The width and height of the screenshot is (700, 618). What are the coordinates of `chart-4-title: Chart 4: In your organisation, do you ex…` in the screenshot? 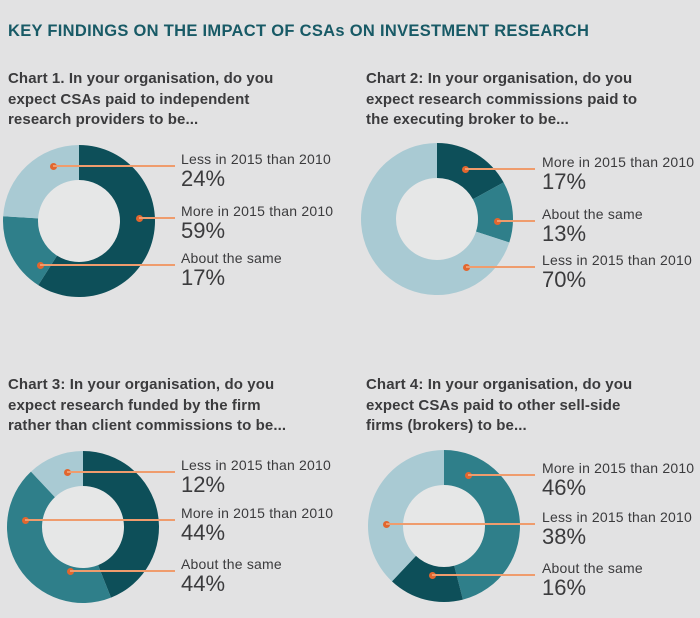 It's located at (499, 406).